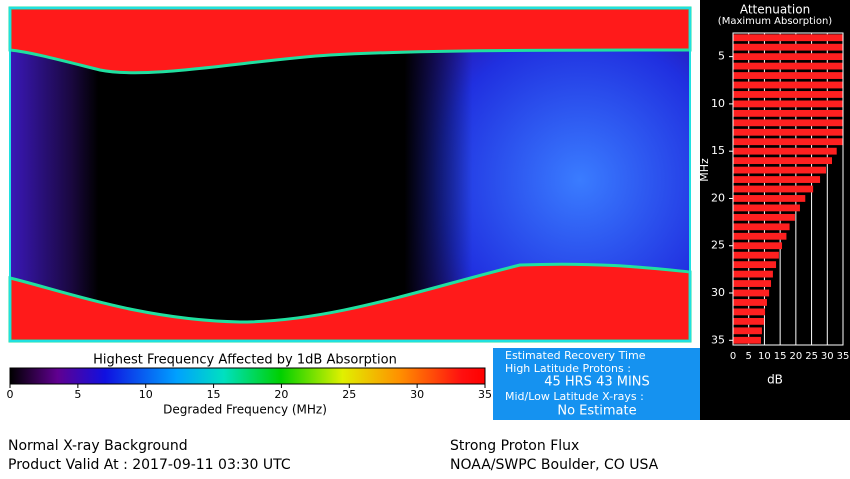 The height and width of the screenshot is (479, 850). Describe the element at coordinates (704, 170) in the screenshot. I see `y-axis-label: MHz` at that location.